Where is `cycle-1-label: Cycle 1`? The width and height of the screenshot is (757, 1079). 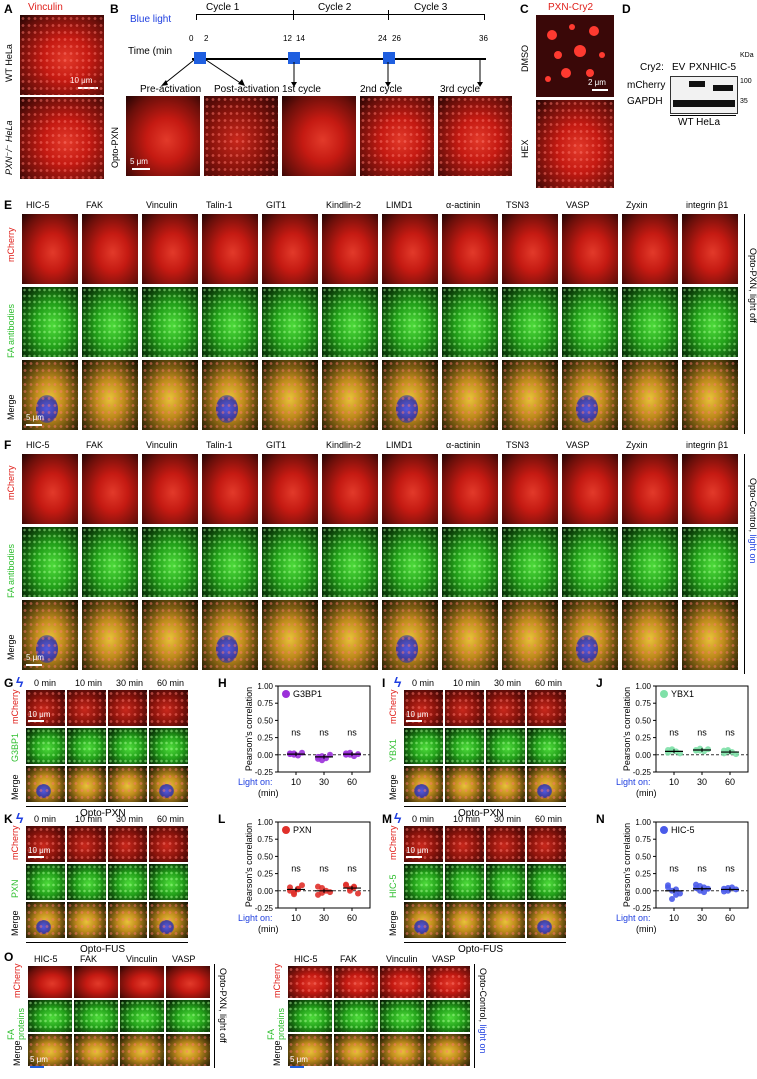
cycle-1-label: Cycle 1 is located at coordinates (223, 7).